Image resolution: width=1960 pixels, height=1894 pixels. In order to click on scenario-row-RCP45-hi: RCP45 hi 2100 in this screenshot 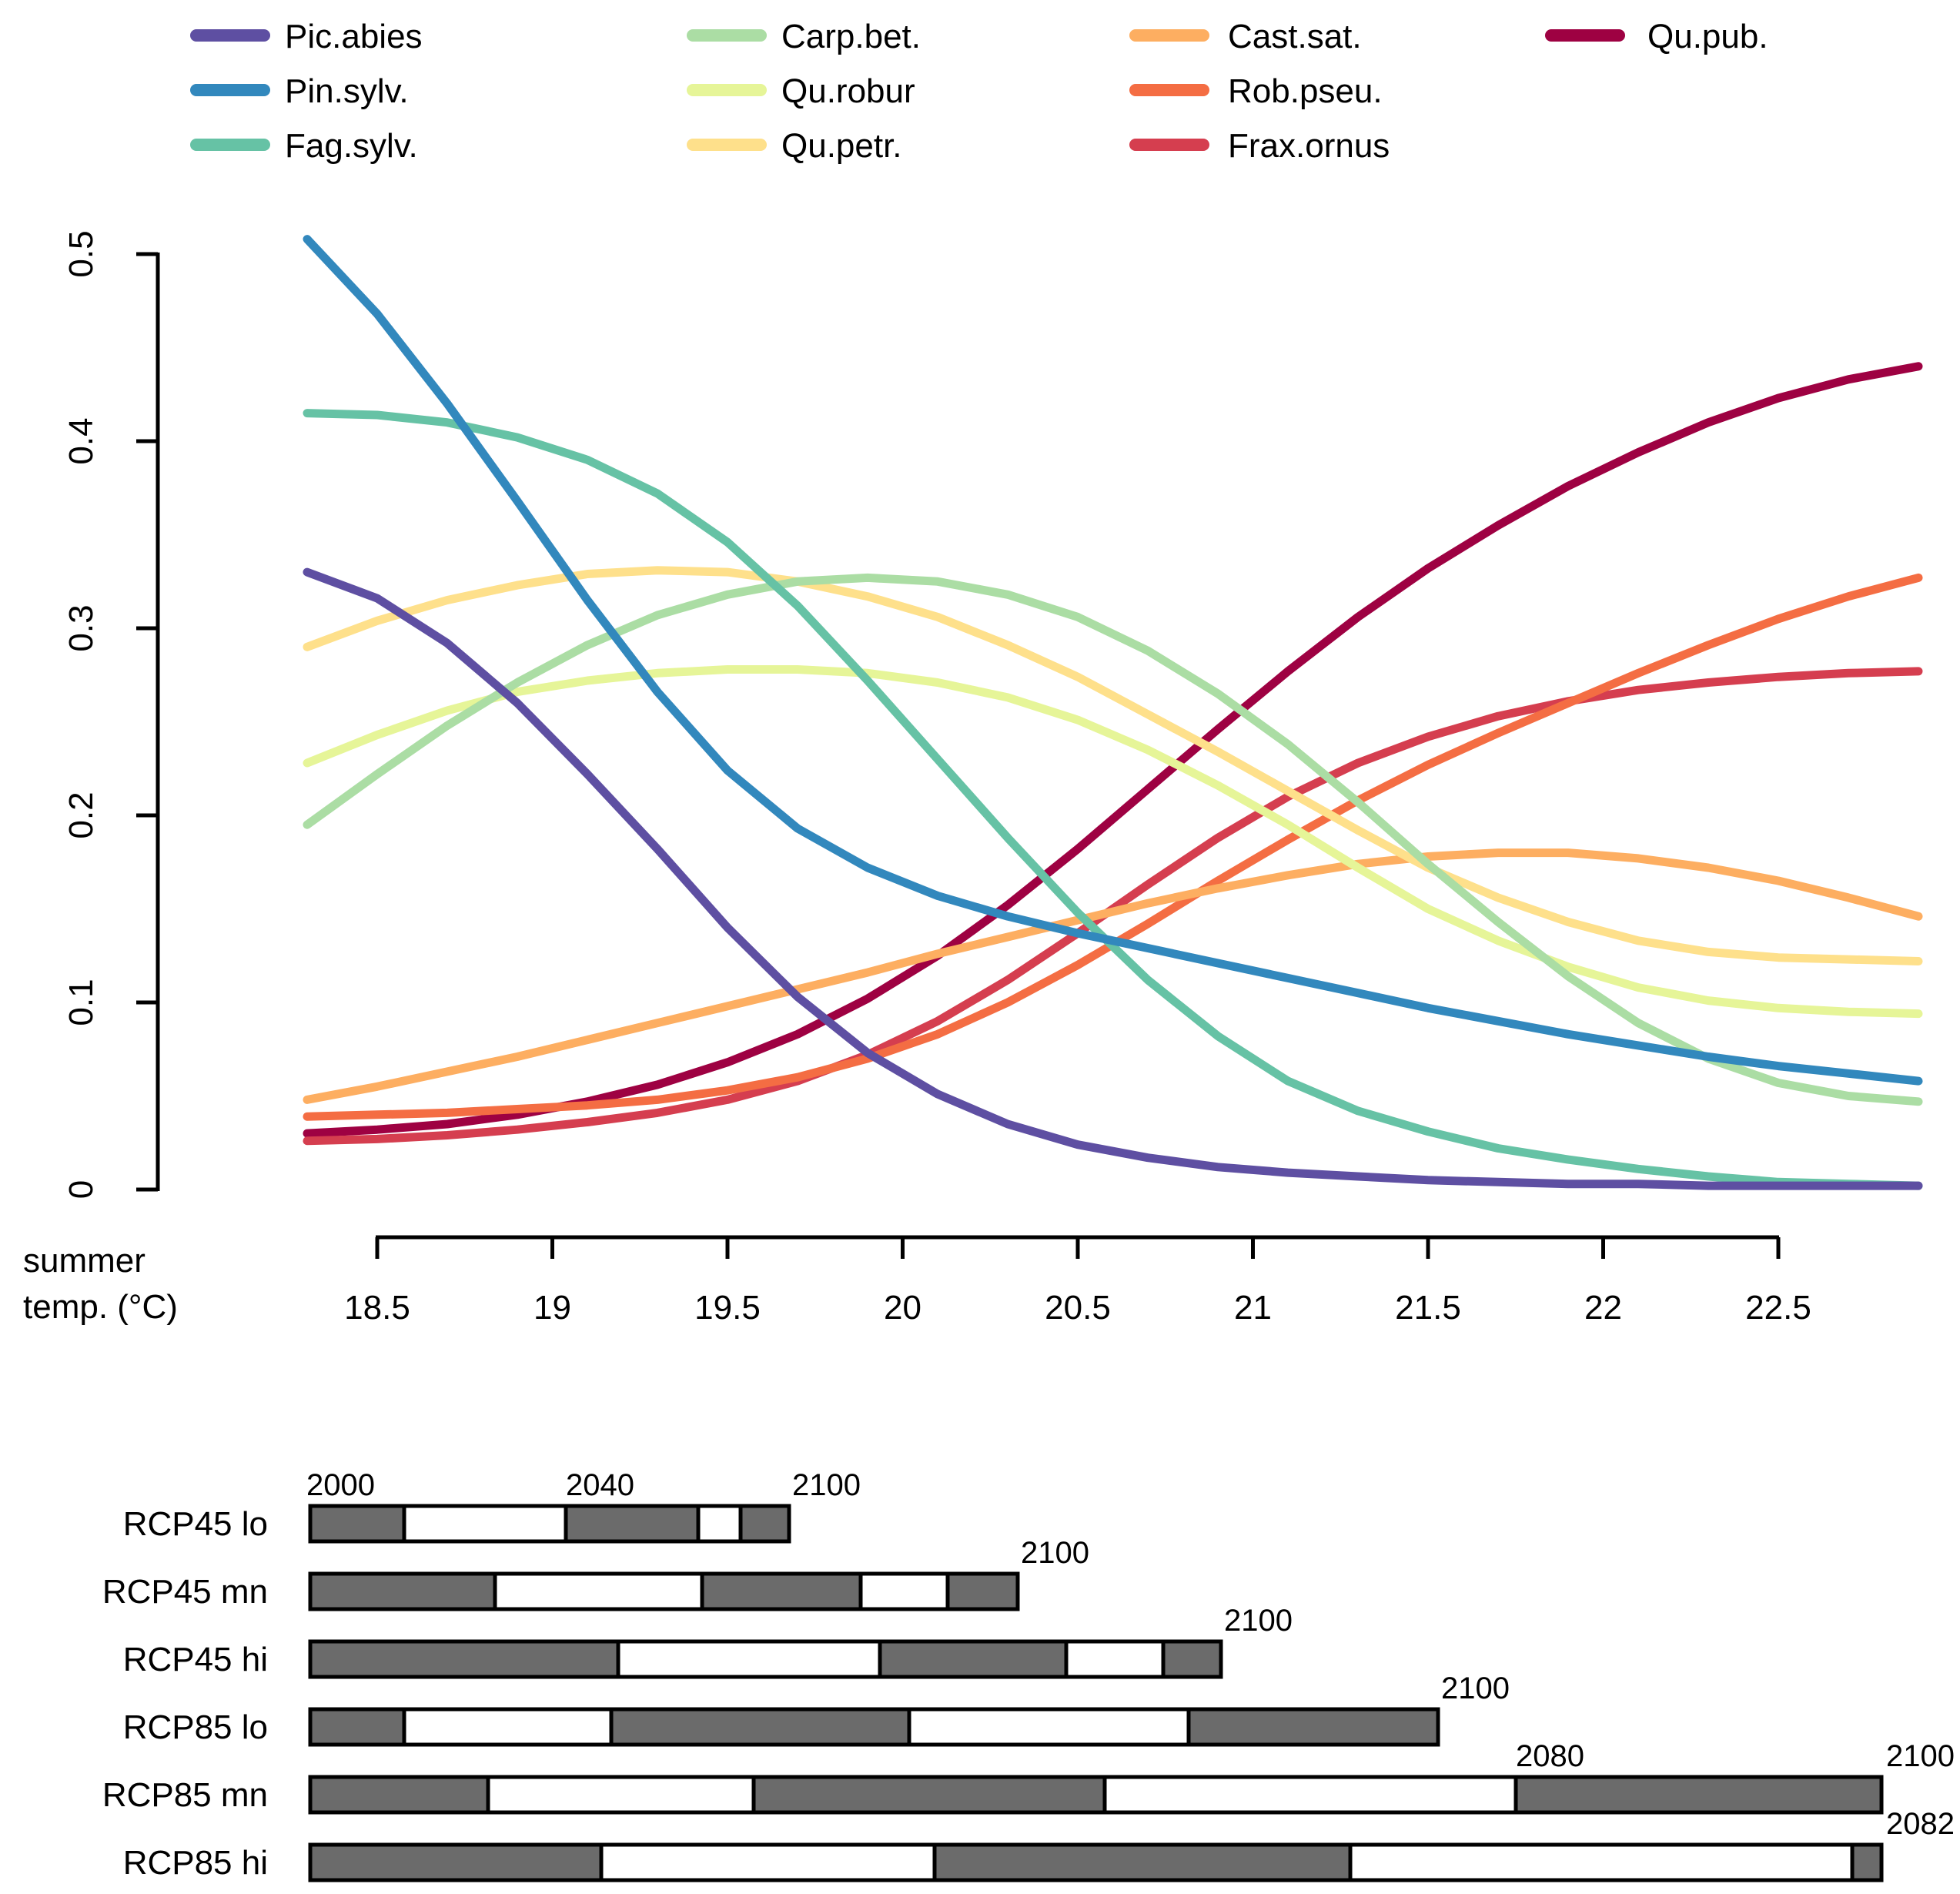, I will do `click(708, 1641)`.